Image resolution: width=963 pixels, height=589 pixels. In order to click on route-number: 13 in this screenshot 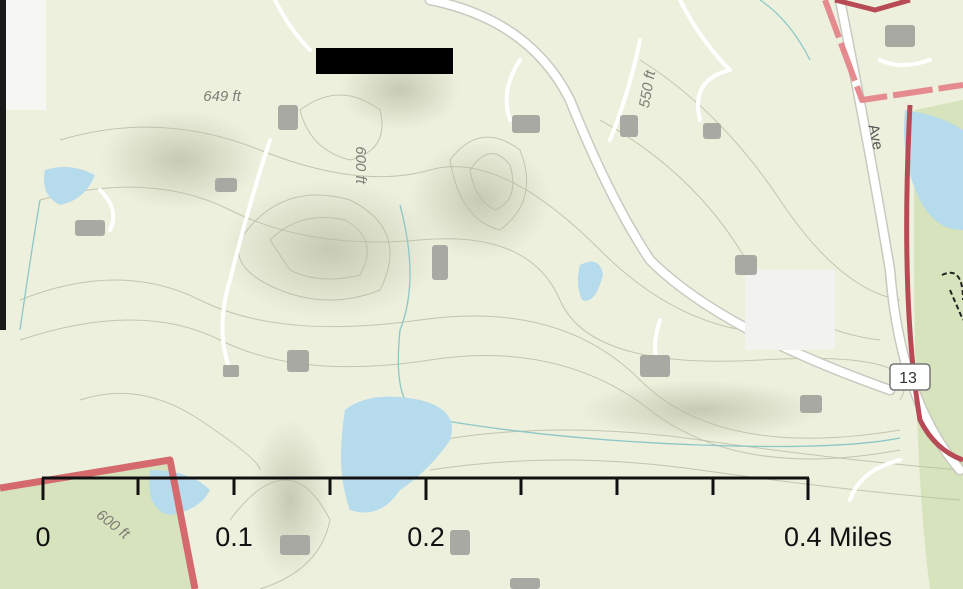, I will do `click(908, 378)`.